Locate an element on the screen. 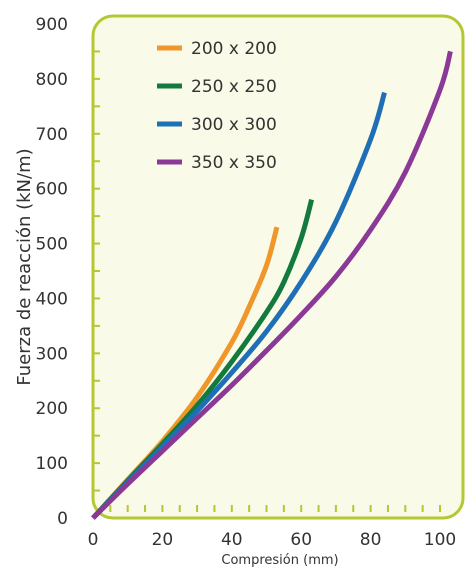  y-tick-labels: 0 100 200 300 400 500 600 700 800 900 is located at coordinates (52, 272).